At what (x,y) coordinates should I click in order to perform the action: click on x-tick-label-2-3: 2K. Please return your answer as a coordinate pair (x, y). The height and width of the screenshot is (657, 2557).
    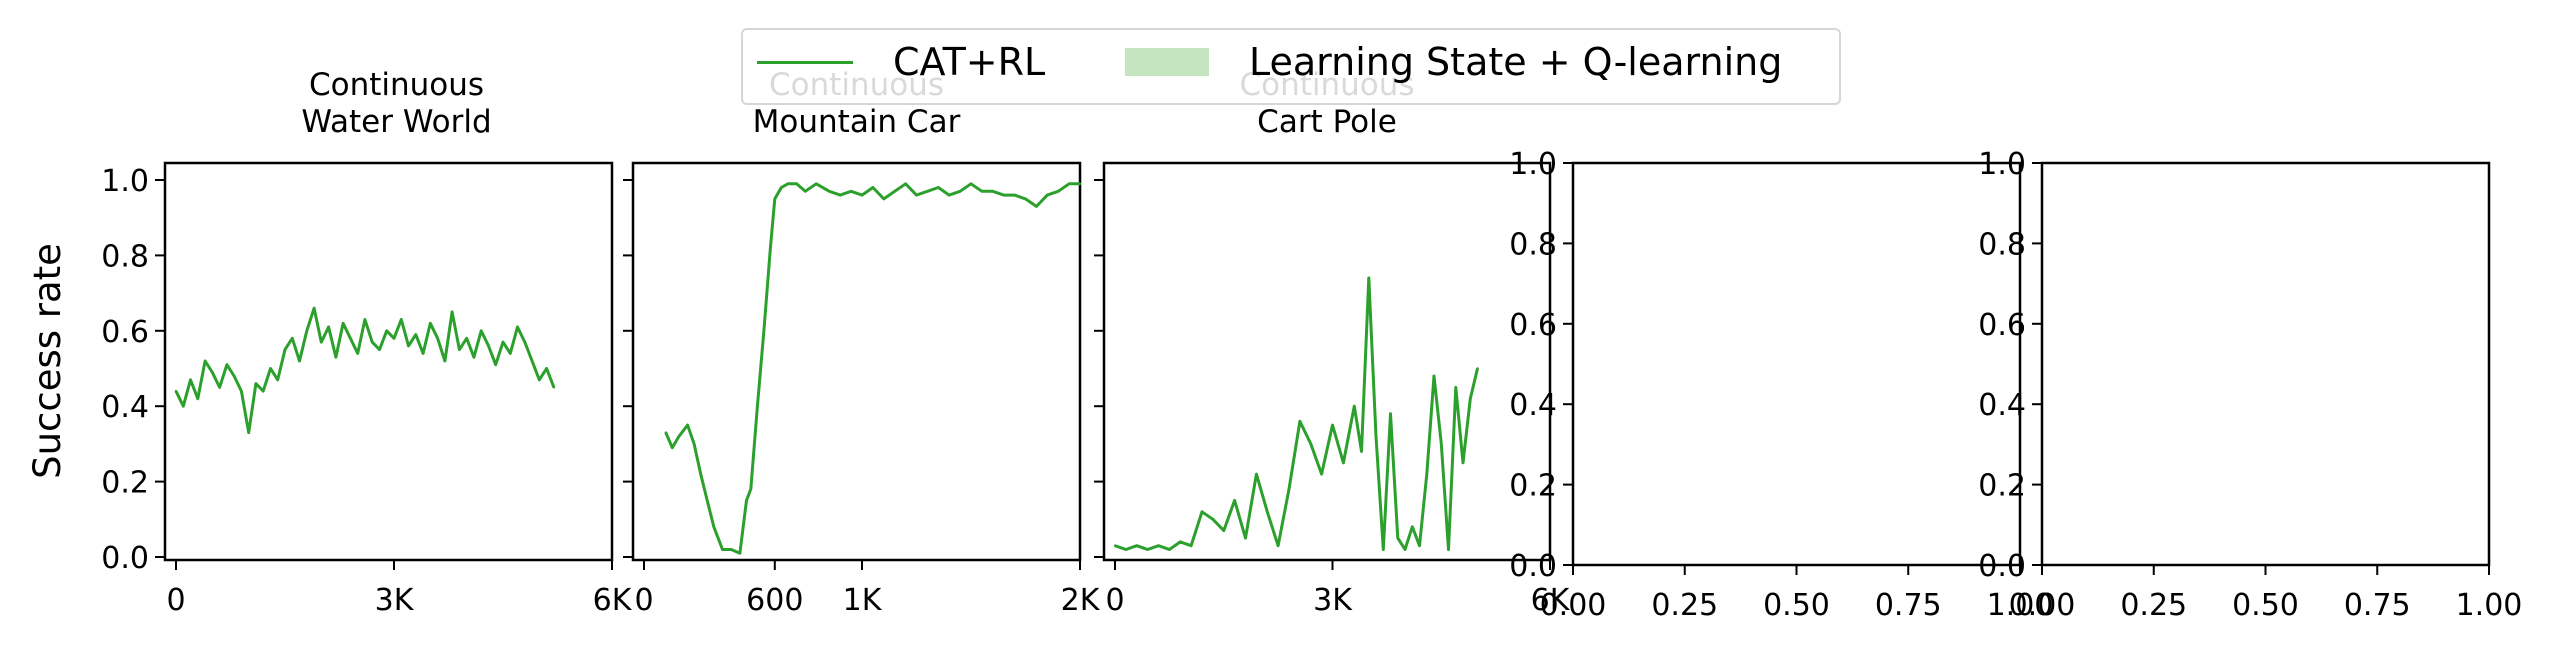
    Looking at the image, I should click on (1081, 600).